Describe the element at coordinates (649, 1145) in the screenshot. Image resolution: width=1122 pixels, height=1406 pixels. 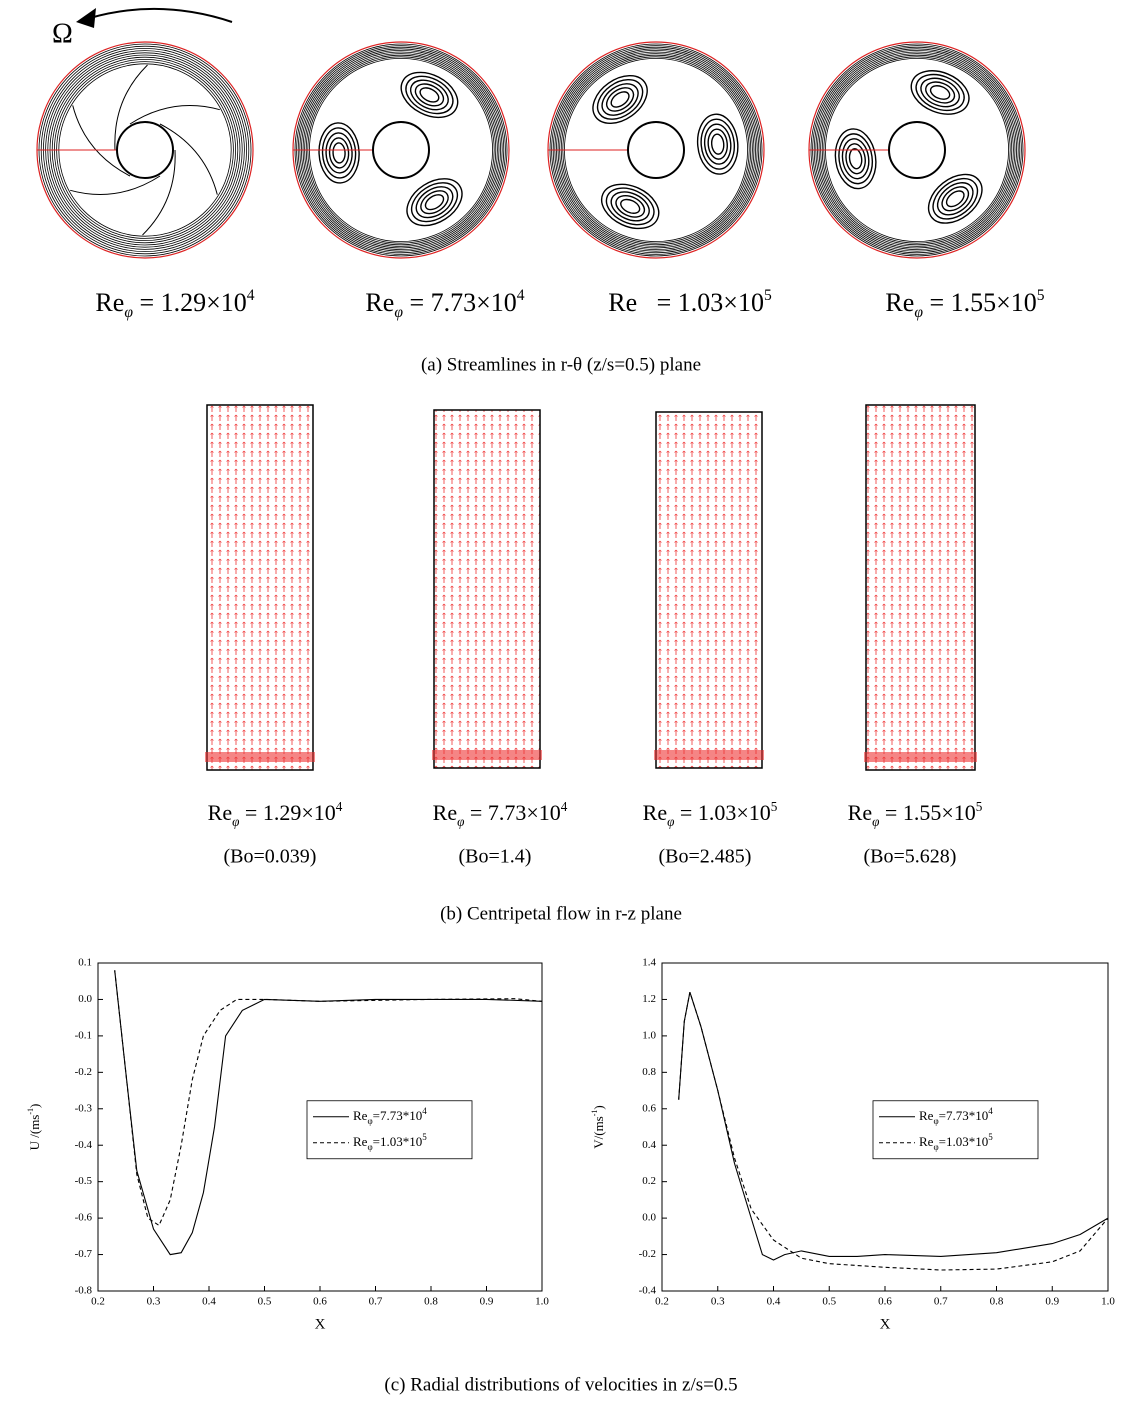
I see `y-tick-label: 0.4` at that location.